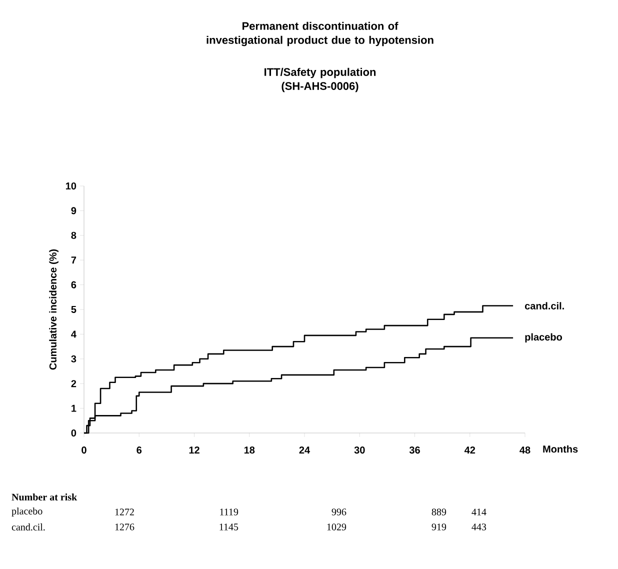  I want to click on text: placebo, so click(27, 512).